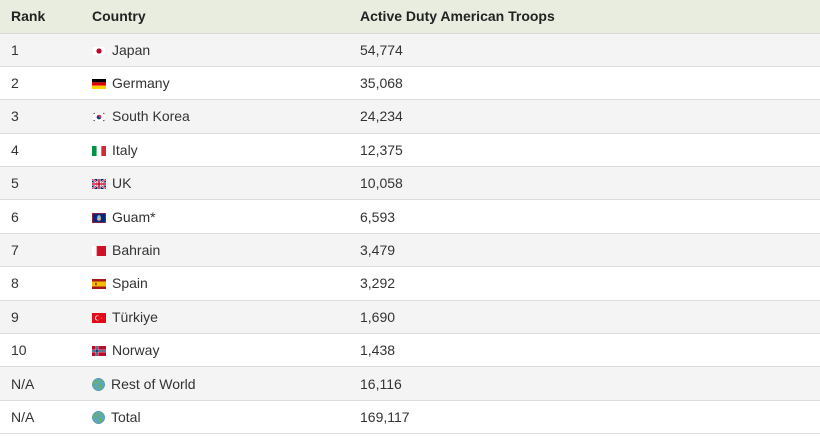 The width and height of the screenshot is (820, 438). I want to click on spain-flag-icon, so click(99, 284).